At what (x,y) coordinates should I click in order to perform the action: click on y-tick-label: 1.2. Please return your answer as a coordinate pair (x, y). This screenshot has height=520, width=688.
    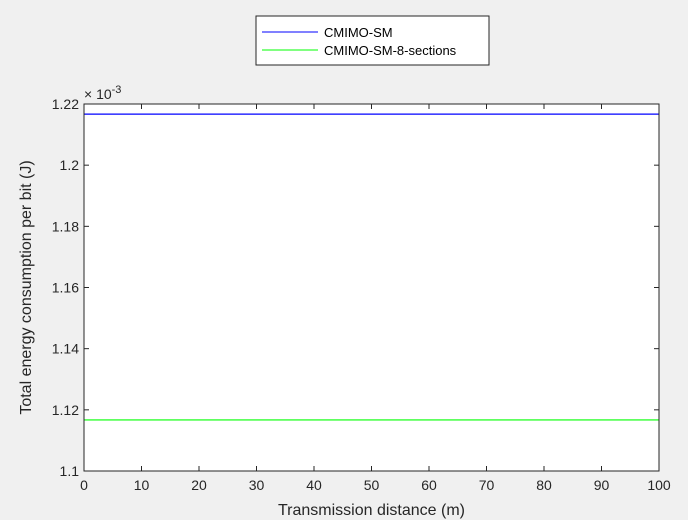
    Looking at the image, I should click on (70, 165).